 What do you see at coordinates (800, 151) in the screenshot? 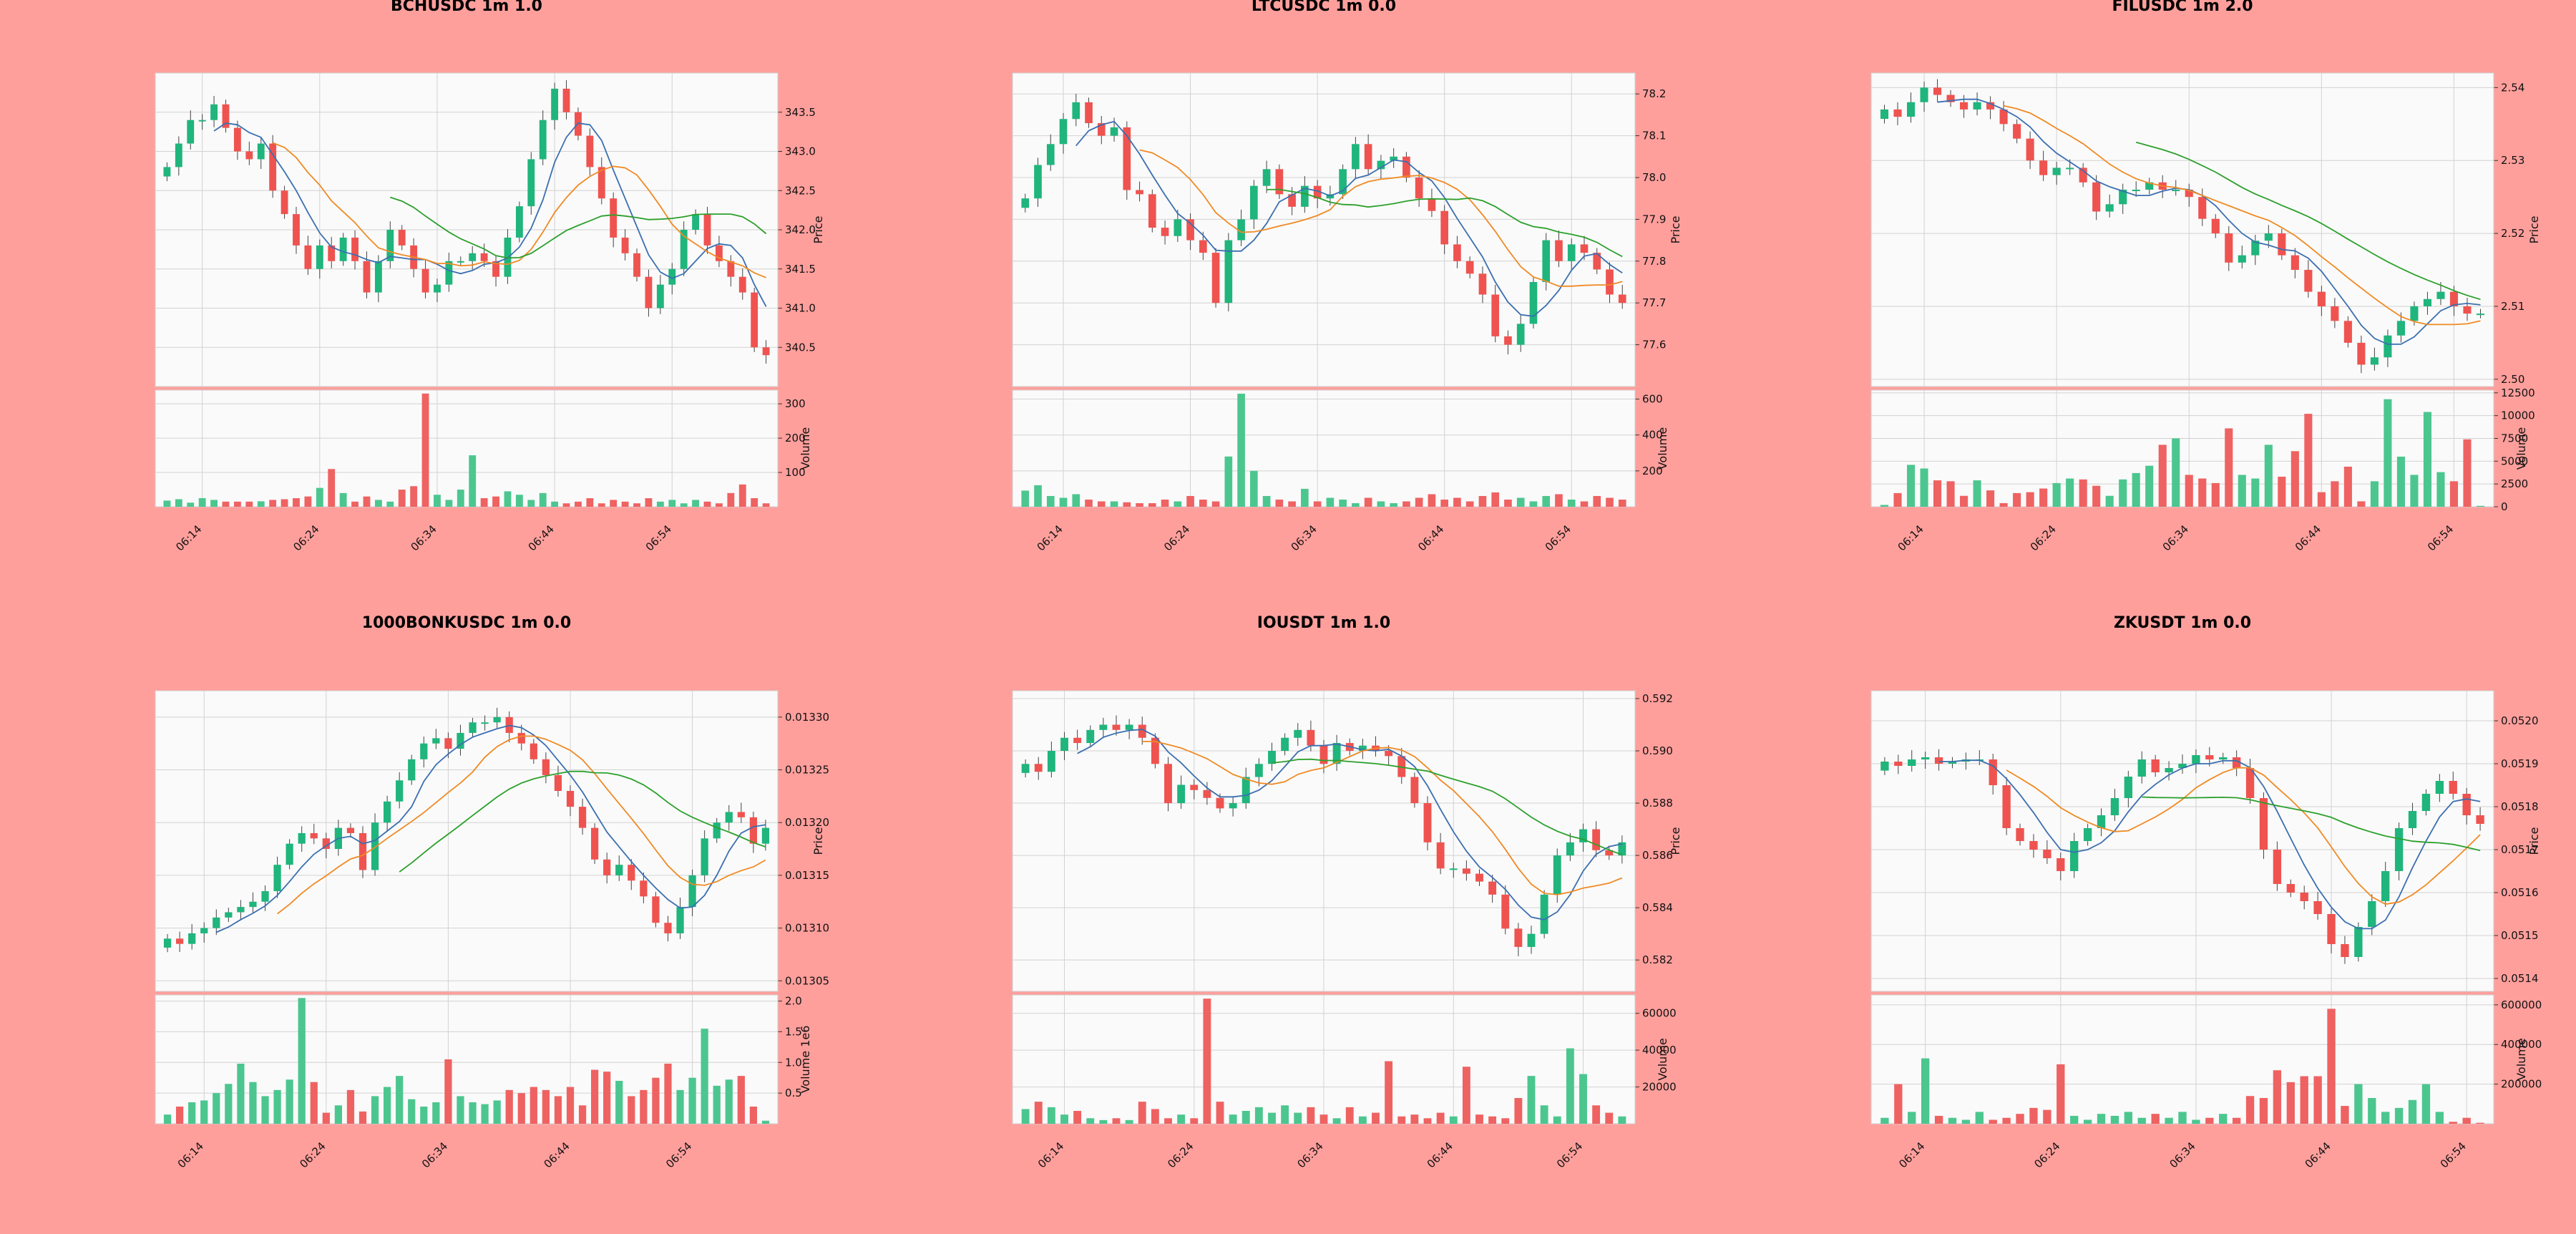
I see `price-tick-label: 343.0` at bounding box center [800, 151].